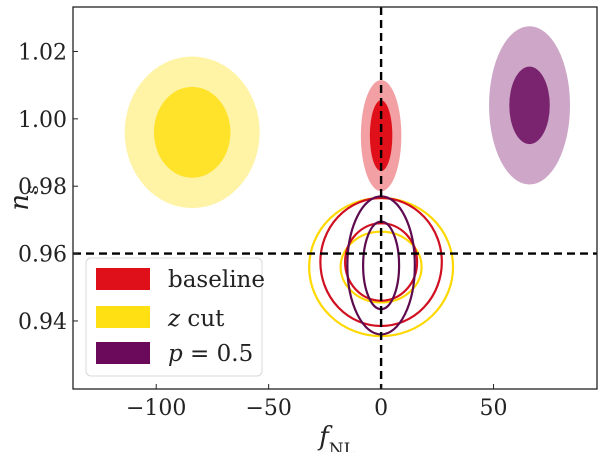 The width and height of the screenshot is (598, 452). I want to click on y-axis-label: ns, so click(24, 197).